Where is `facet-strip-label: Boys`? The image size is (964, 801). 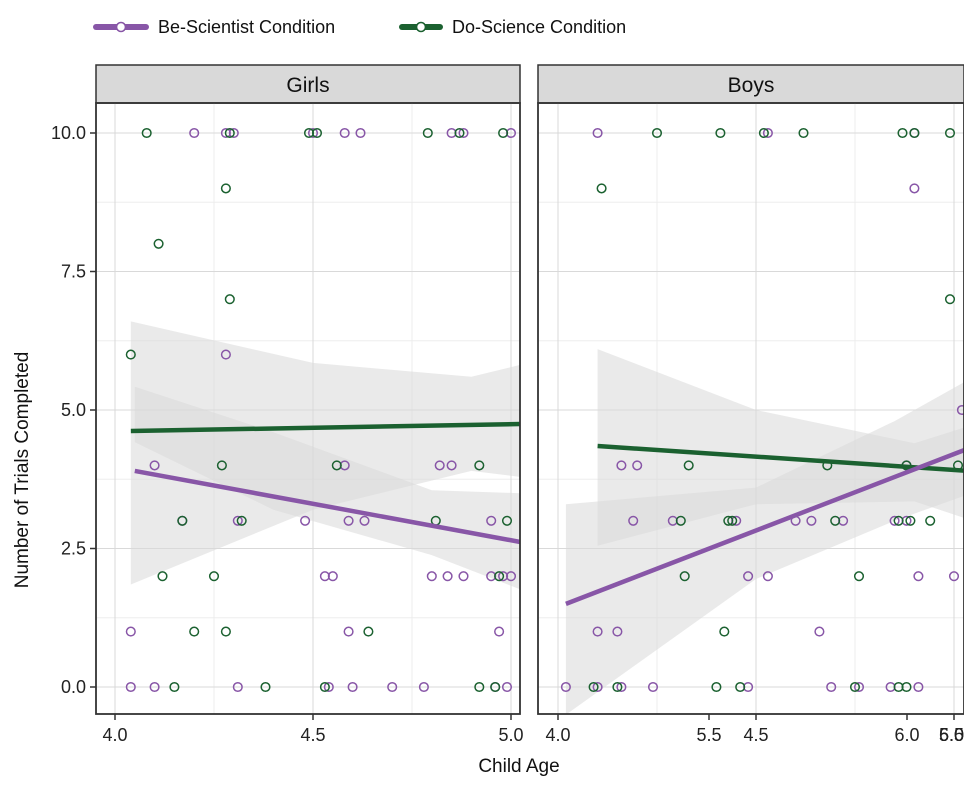 facet-strip-label: Boys is located at coordinates (751, 85).